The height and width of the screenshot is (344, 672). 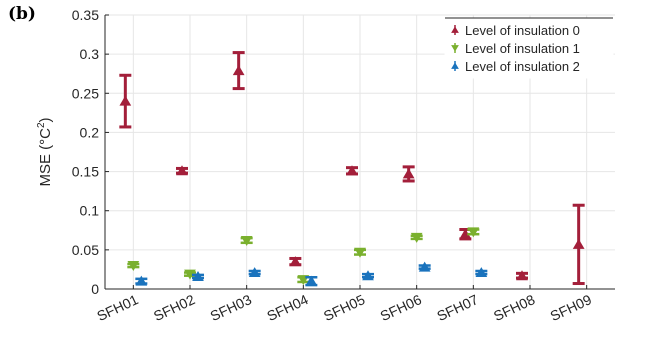 What do you see at coordinates (344, 307) in the screenshot?
I see `x-tick-label: SFH05` at bounding box center [344, 307].